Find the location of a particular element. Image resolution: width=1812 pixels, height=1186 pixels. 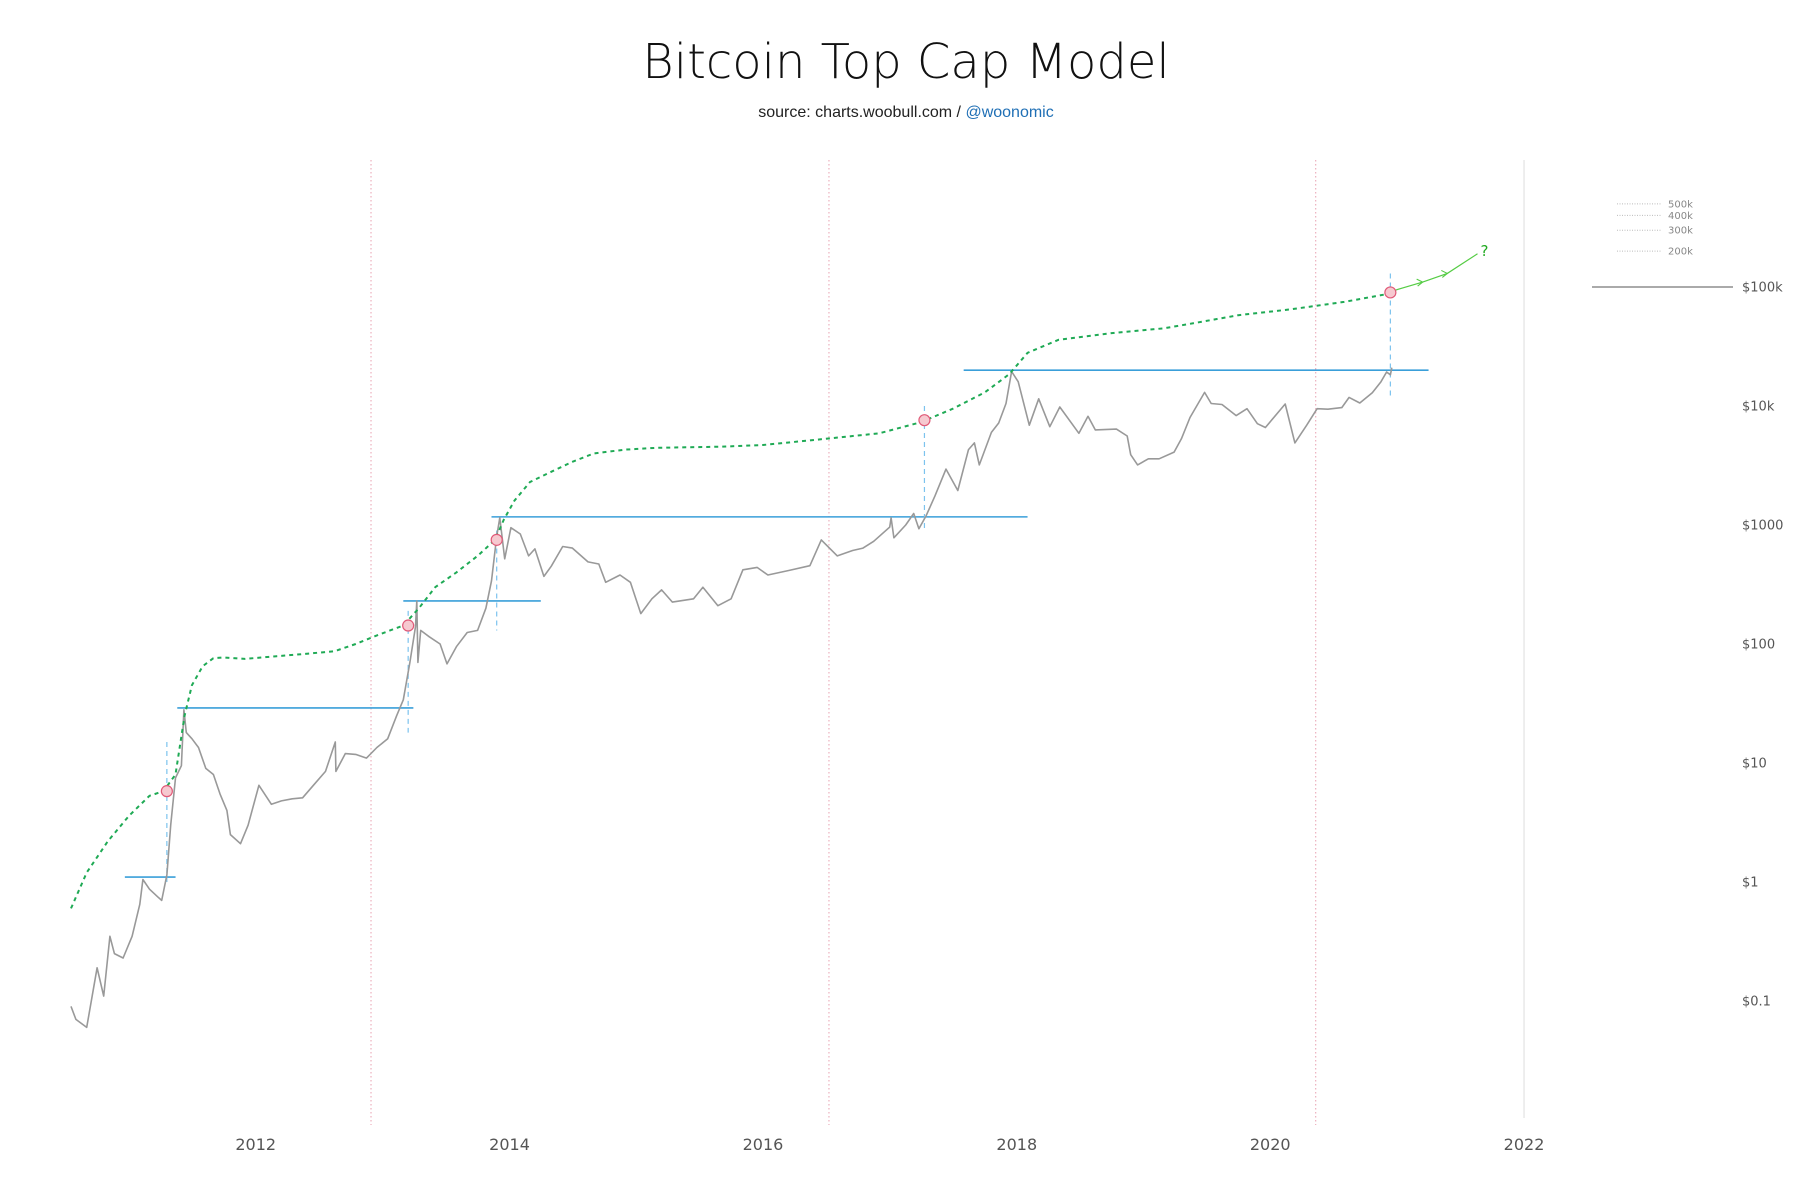

y-tick-label: $1 is located at coordinates (1750, 883).